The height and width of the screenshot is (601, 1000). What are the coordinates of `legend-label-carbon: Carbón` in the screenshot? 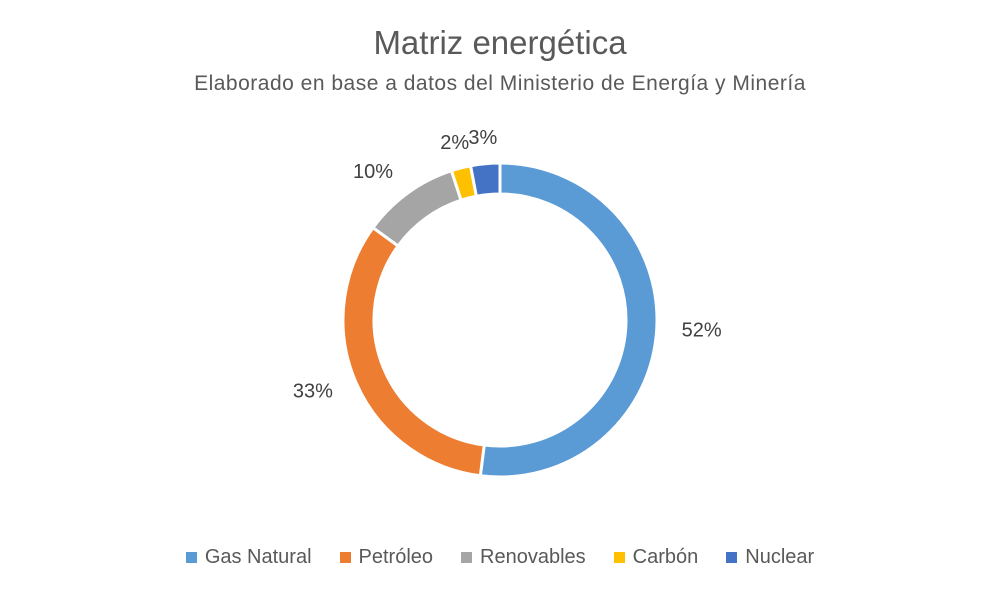 It's located at (665, 557).